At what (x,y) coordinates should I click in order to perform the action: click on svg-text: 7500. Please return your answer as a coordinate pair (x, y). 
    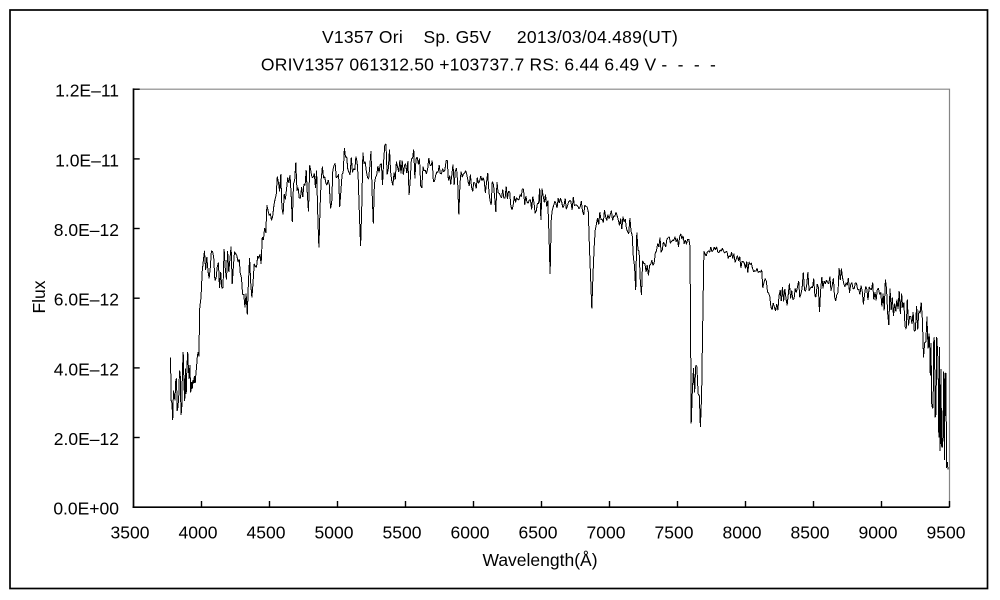
    Looking at the image, I should click on (674, 533).